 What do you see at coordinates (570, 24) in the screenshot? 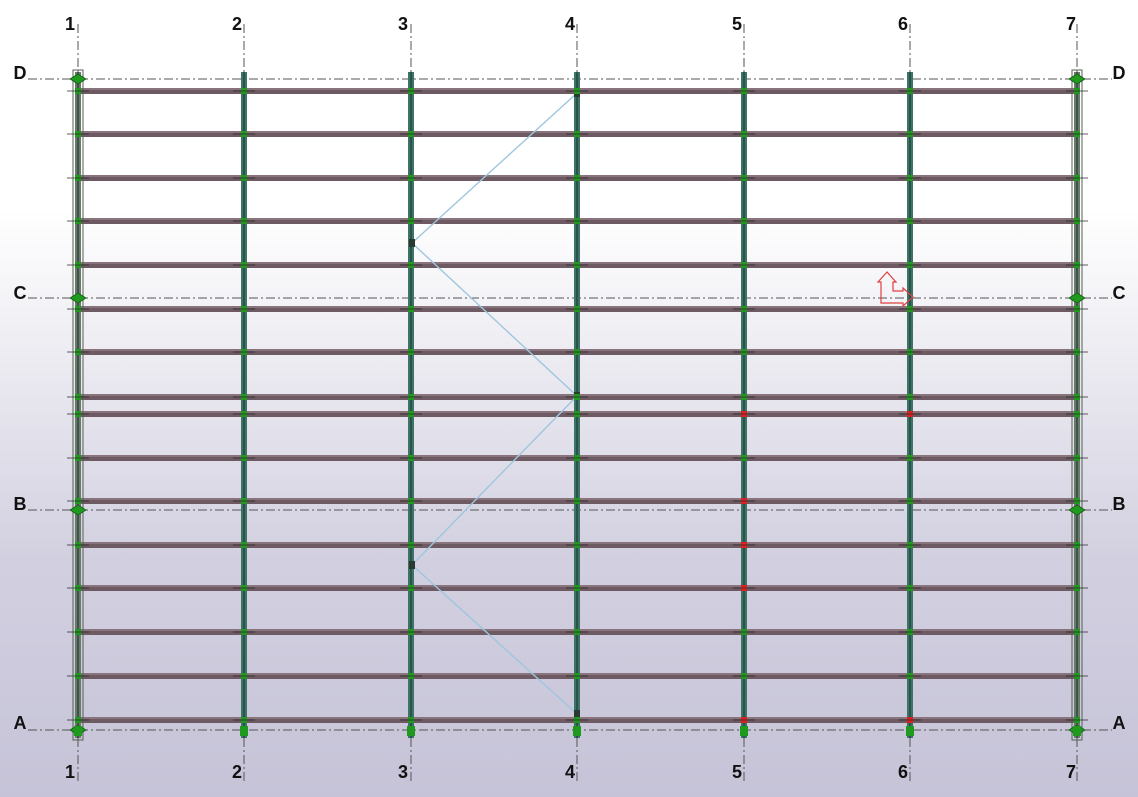
I see `grid-label-top-4: 4` at bounding box center [570, 24].